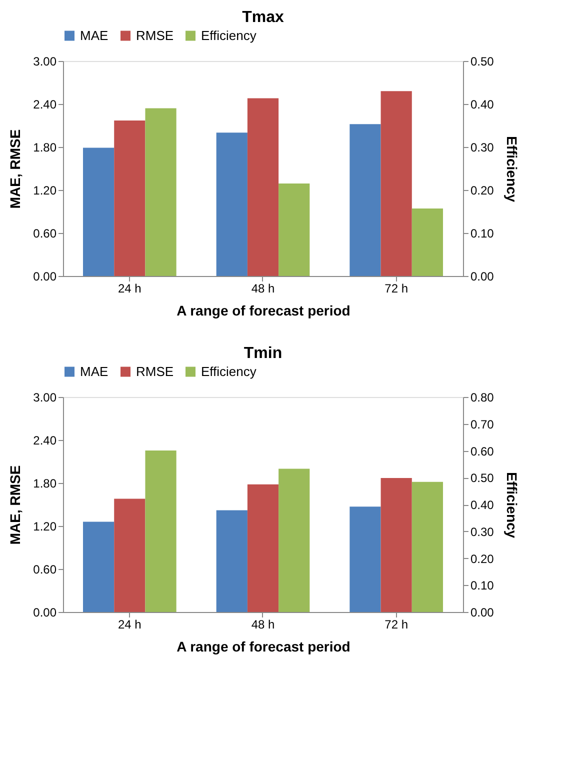 The image size is (577, 780). What do you see at coordinates (263, 17) in the screenshot?
I see `chart-title: Tmax` at bounding box center [263, 17].